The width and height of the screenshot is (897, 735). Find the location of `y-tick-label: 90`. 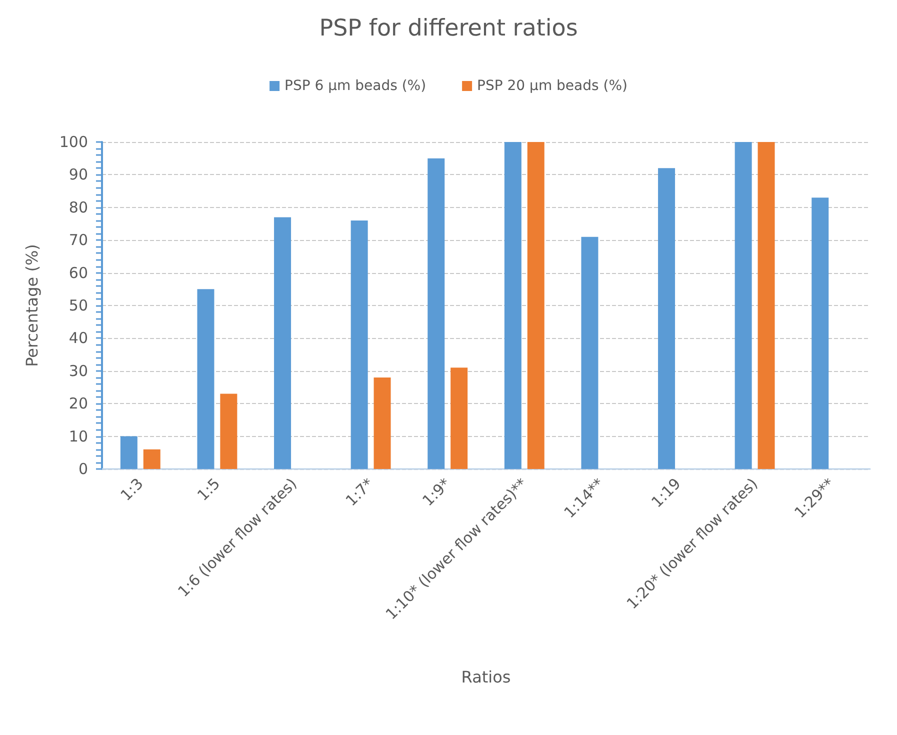

y-tick-label: 90 is located at coordinates (78, 175).